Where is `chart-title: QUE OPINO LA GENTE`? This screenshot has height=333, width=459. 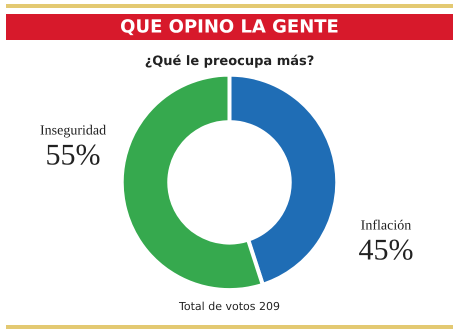
chart-title: QUE OPINO LA GENTE is located at coordinates (229, 27).